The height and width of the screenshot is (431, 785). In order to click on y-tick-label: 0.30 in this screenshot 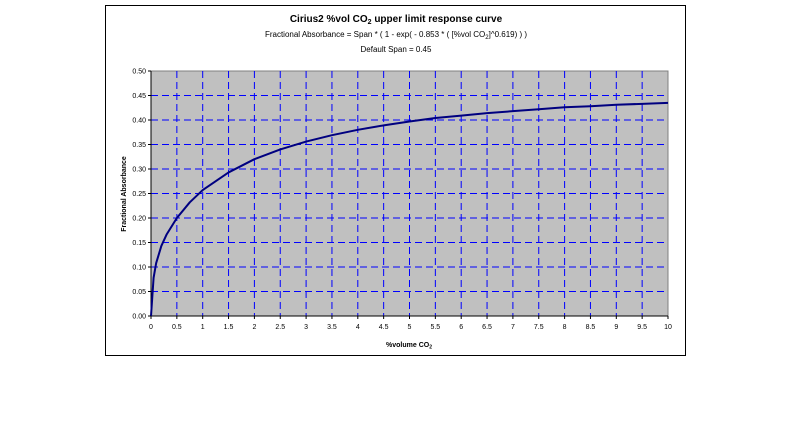, I will do `click(139, 170)`.